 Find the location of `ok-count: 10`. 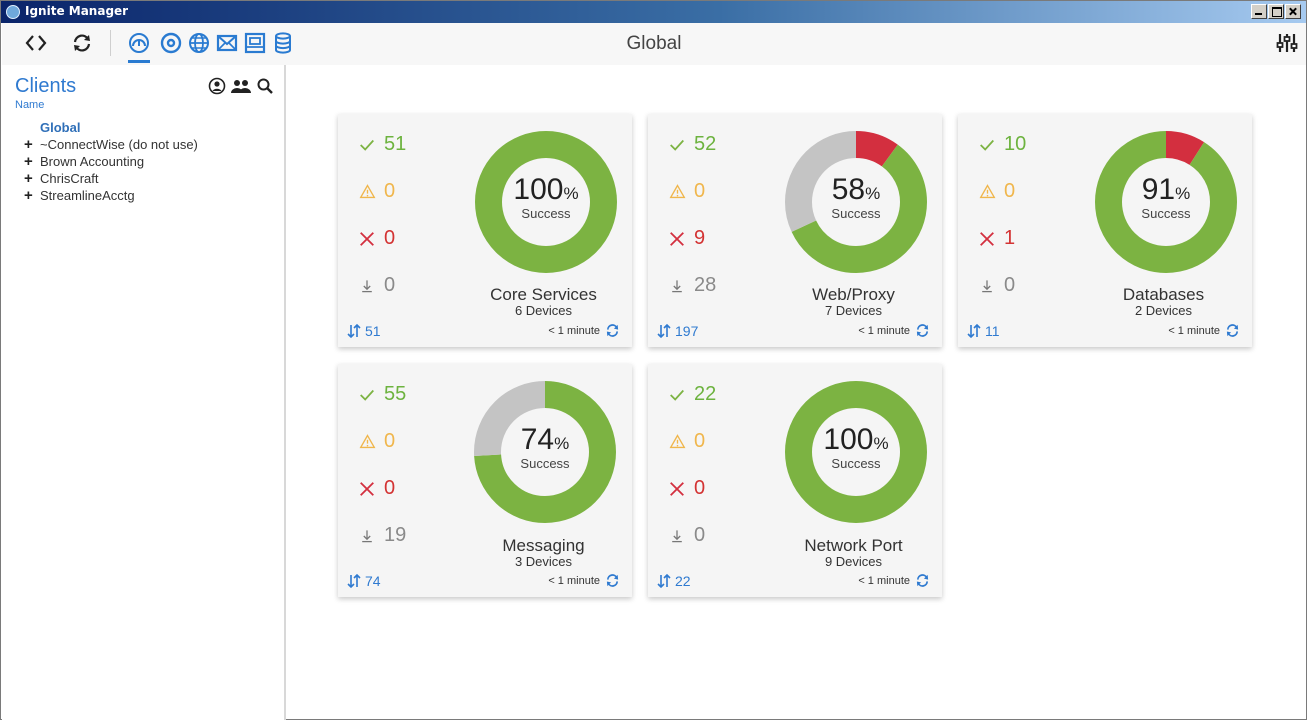

ok-count: 10 is located at coordinates (1001, 144).